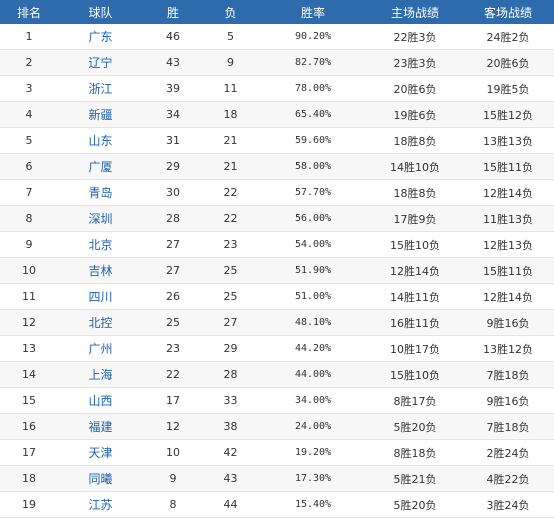  I want to click on team-cell: 福建, so click(100, 426).